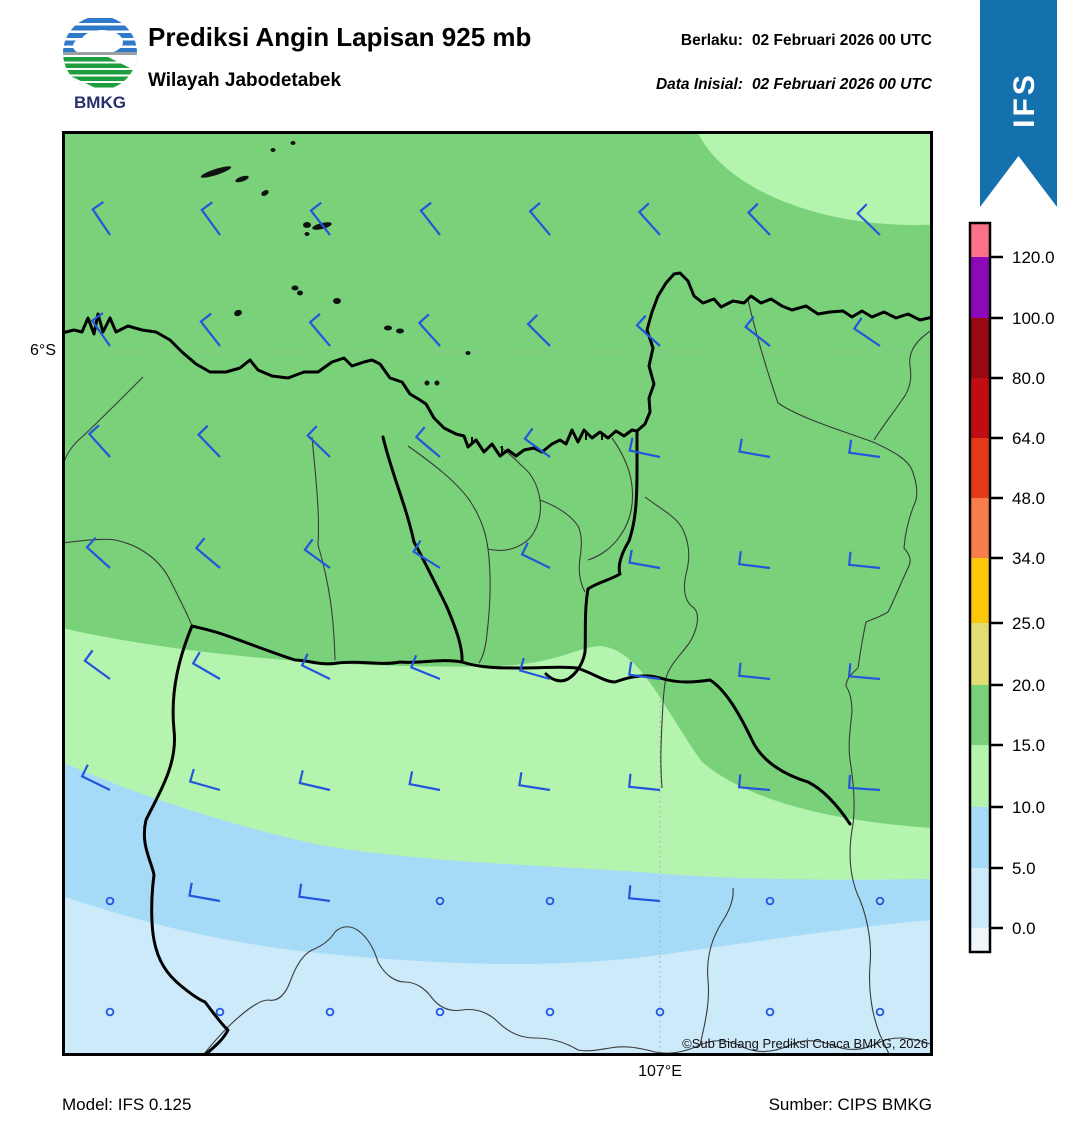 This screenshot has height=1128, width=1081. Describe the element at coordinates (1024, 100) in the screenshot. I see `ribbon-label: IFS` at that location.